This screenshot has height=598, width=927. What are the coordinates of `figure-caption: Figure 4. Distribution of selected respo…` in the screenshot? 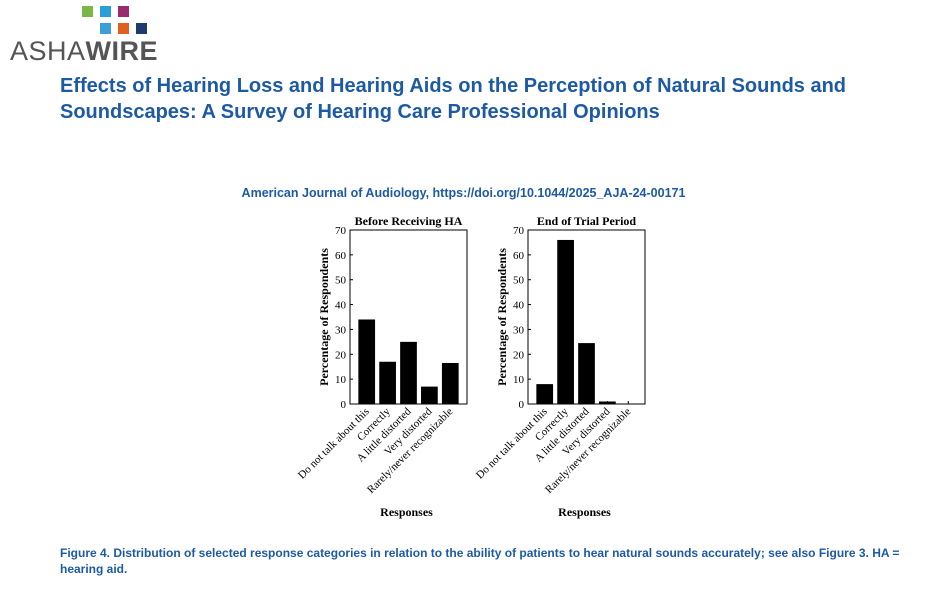 It's located at (480, 561).